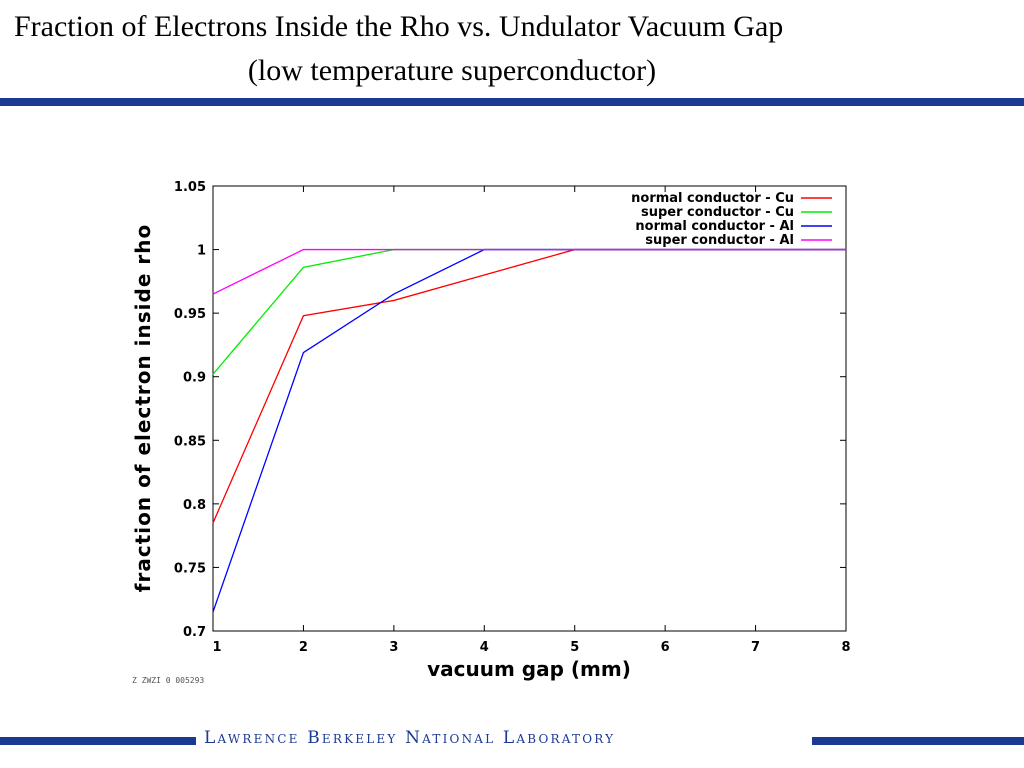 This screenshot has width=1024, height=768. I want to click on plot-stamp: Z ZWZI 0 005293, so click(168, 680).